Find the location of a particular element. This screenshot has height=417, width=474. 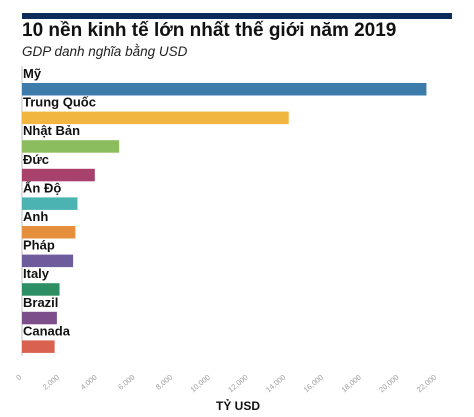

category-label-nhat-ban: Nhật Bản is located at coordinates (51, 130).